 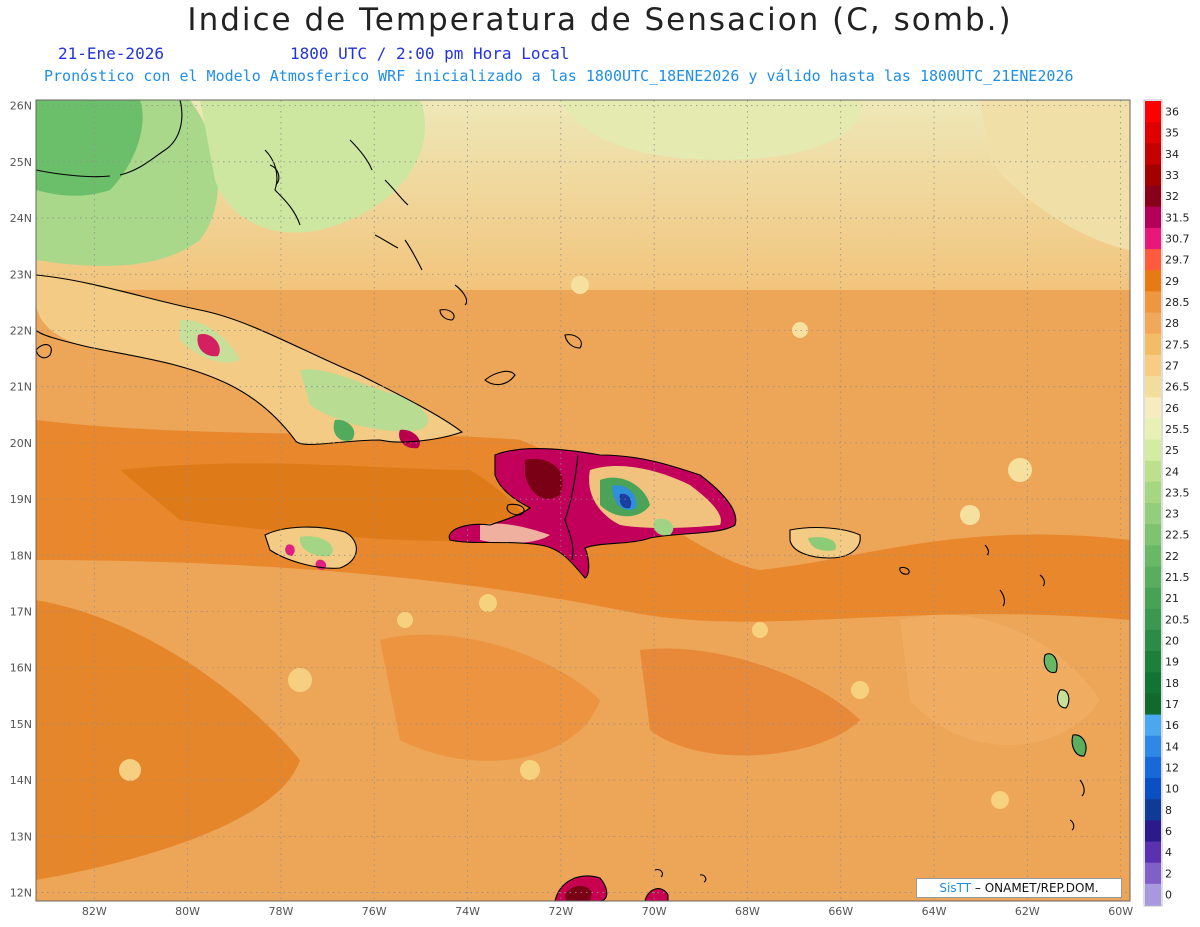 I want to click on lat-label: 21N, so click(x=21, y=387).